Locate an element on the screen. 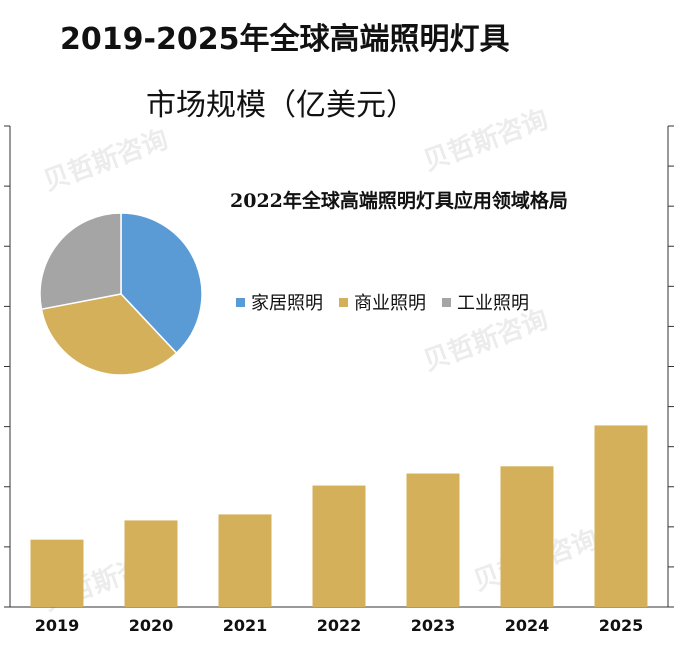 The height and width of the screenshot is (645, 693). chart-title-line2: 市场规模（亿美元） is located at coordinates (281, 105).